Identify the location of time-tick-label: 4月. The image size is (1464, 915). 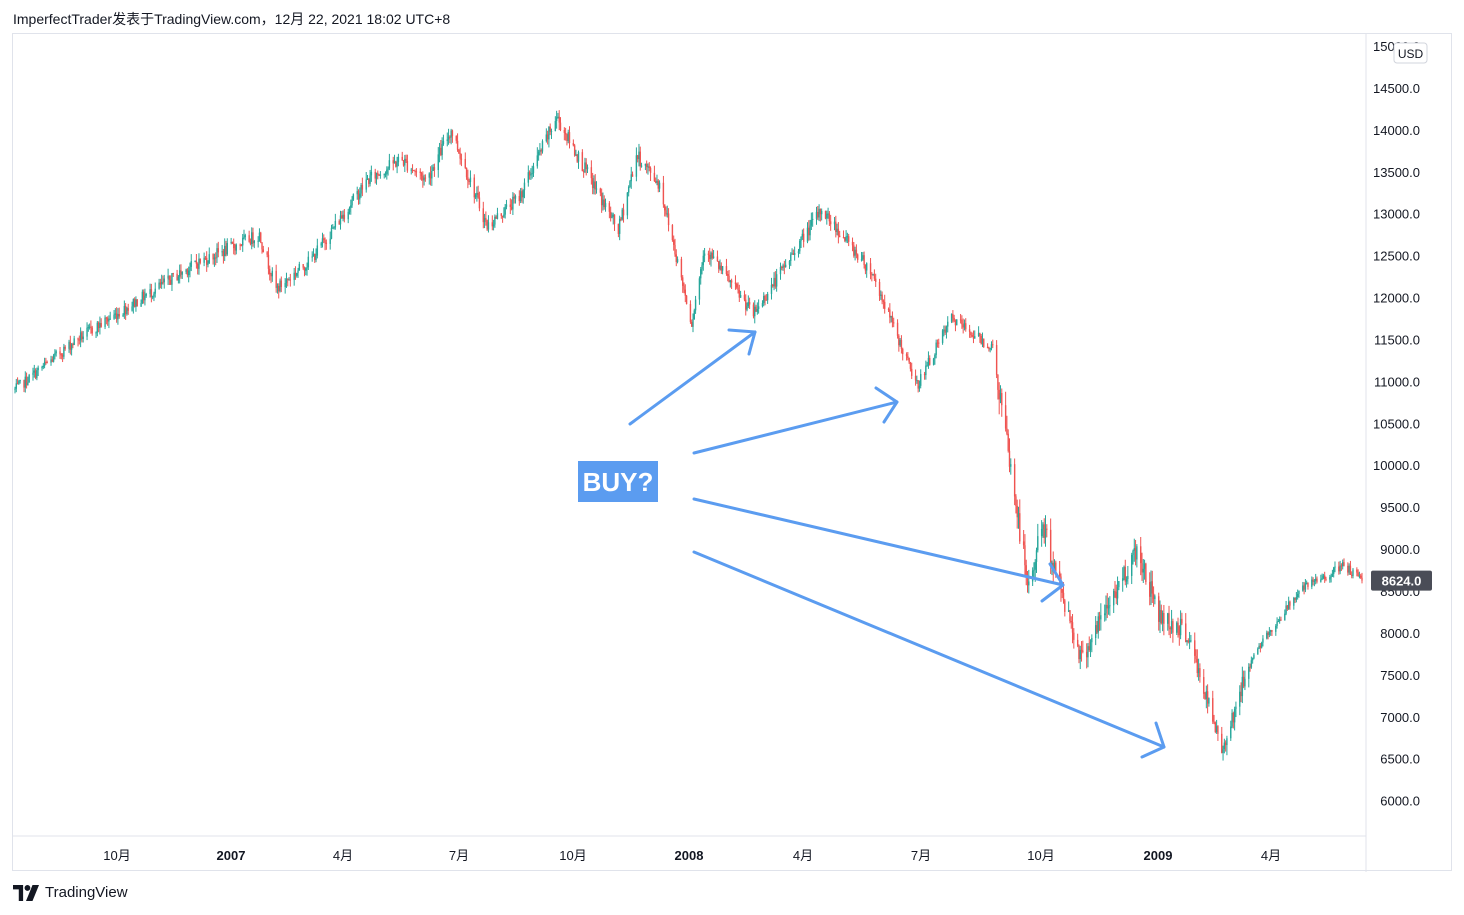
(803, 855).